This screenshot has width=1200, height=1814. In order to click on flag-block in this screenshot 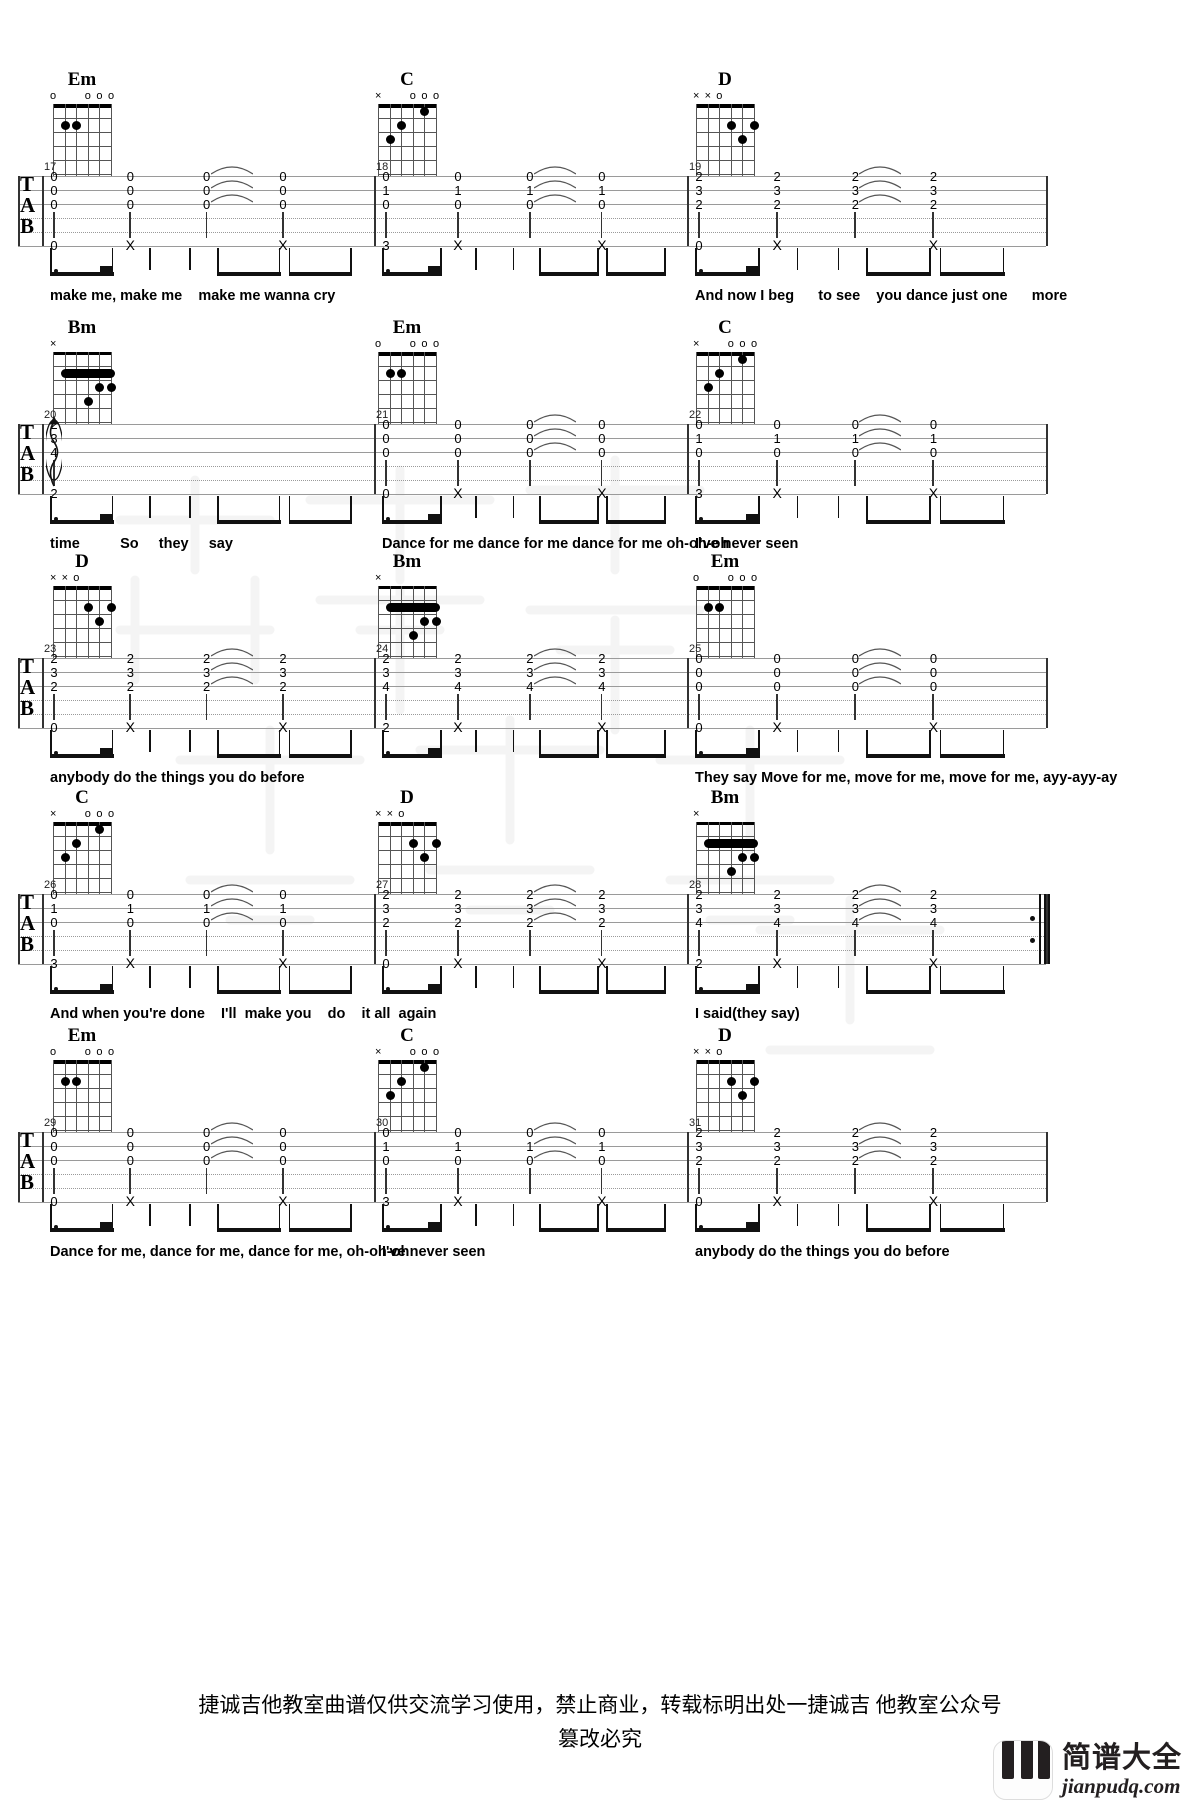, I will do `click(106, 1225)`.